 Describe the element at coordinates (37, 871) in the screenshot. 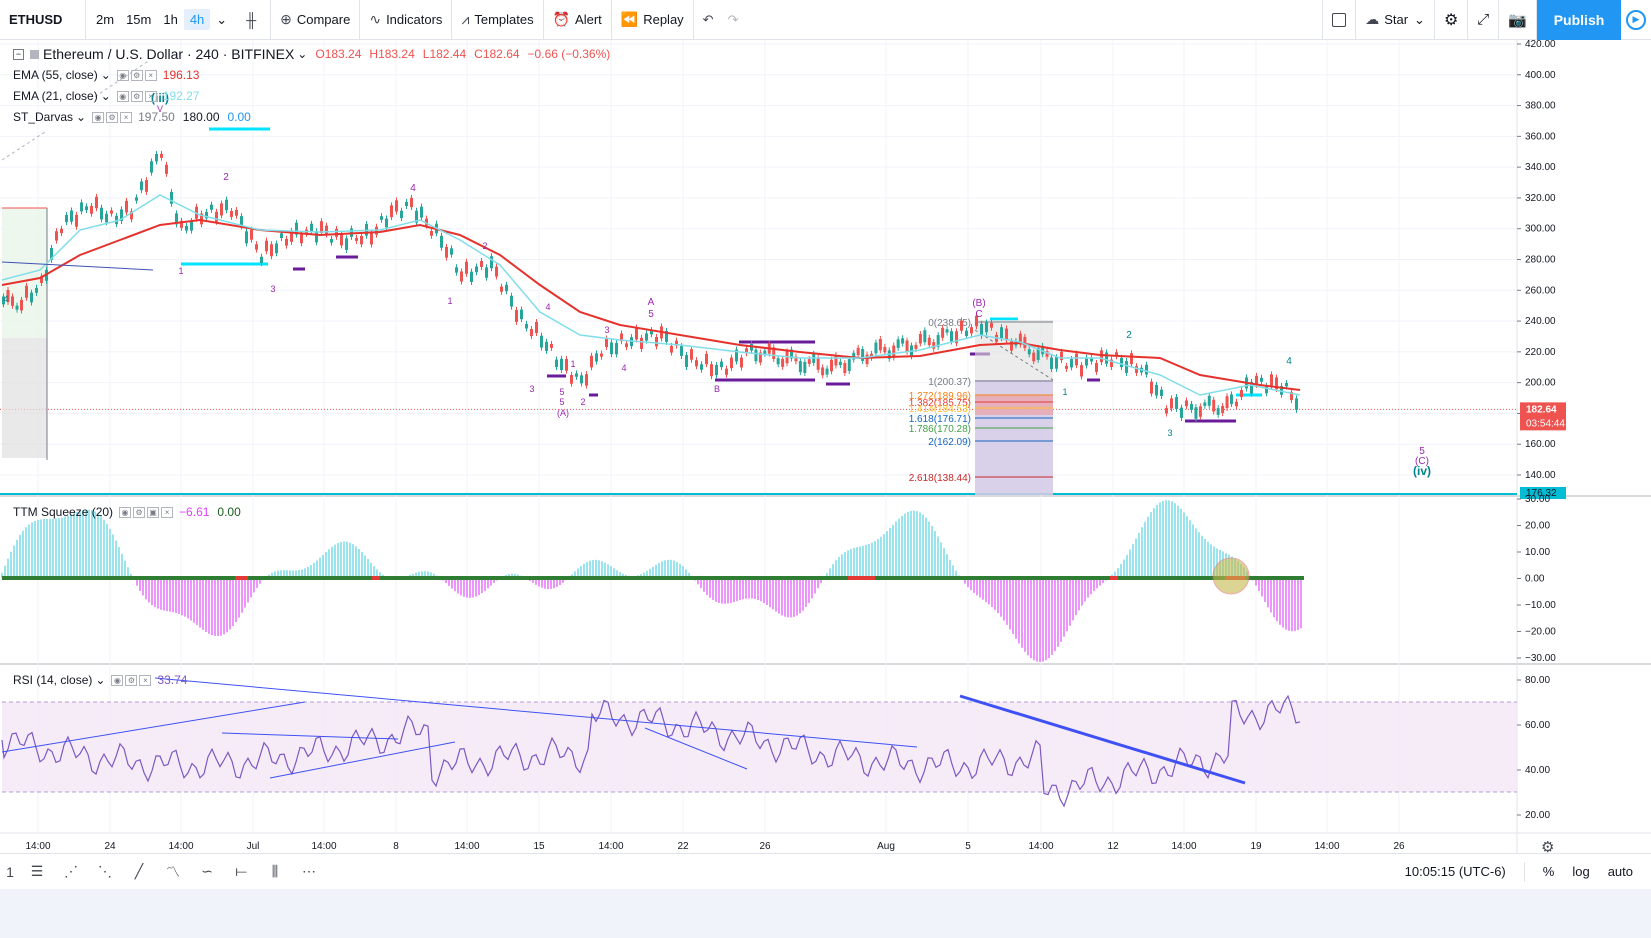

I see `horizontal-lines-icon: ☰` at that location.